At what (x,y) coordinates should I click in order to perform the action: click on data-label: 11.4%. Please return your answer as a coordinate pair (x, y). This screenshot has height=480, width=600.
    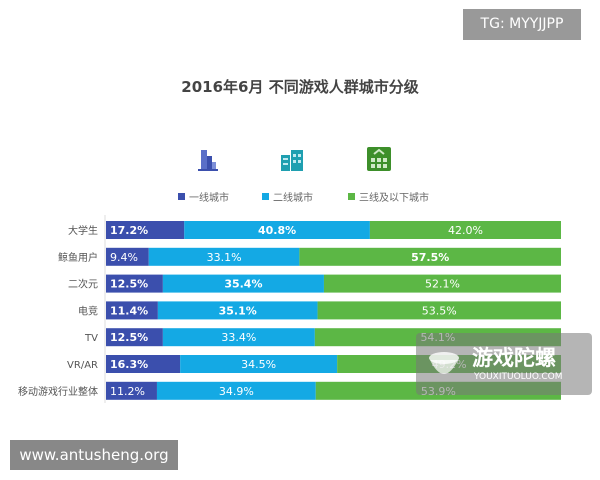
    Looking at the image, I should click on (129, 310).